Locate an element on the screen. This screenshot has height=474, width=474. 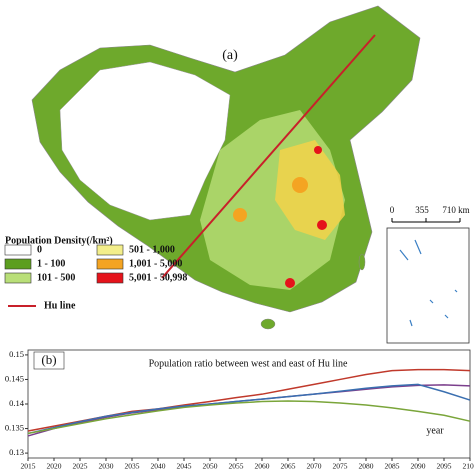
x-tick-label: 2040 is located at coordinates (158, 466).